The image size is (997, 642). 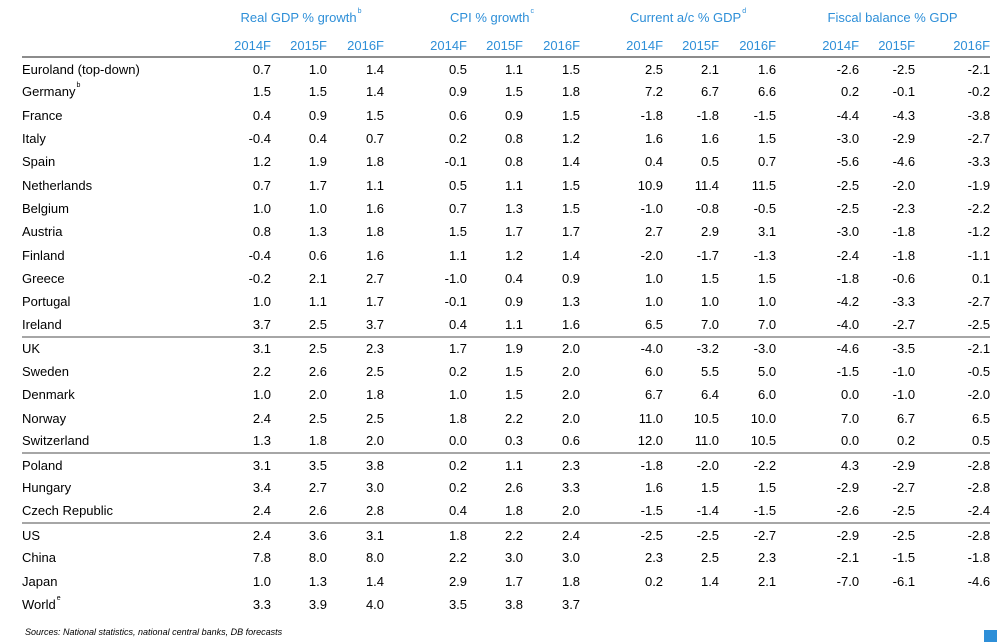 What do you see at coordinates (514, 441) in the screenshot?
I see `value-cell: 0.3` at bounding box center [514, 441].